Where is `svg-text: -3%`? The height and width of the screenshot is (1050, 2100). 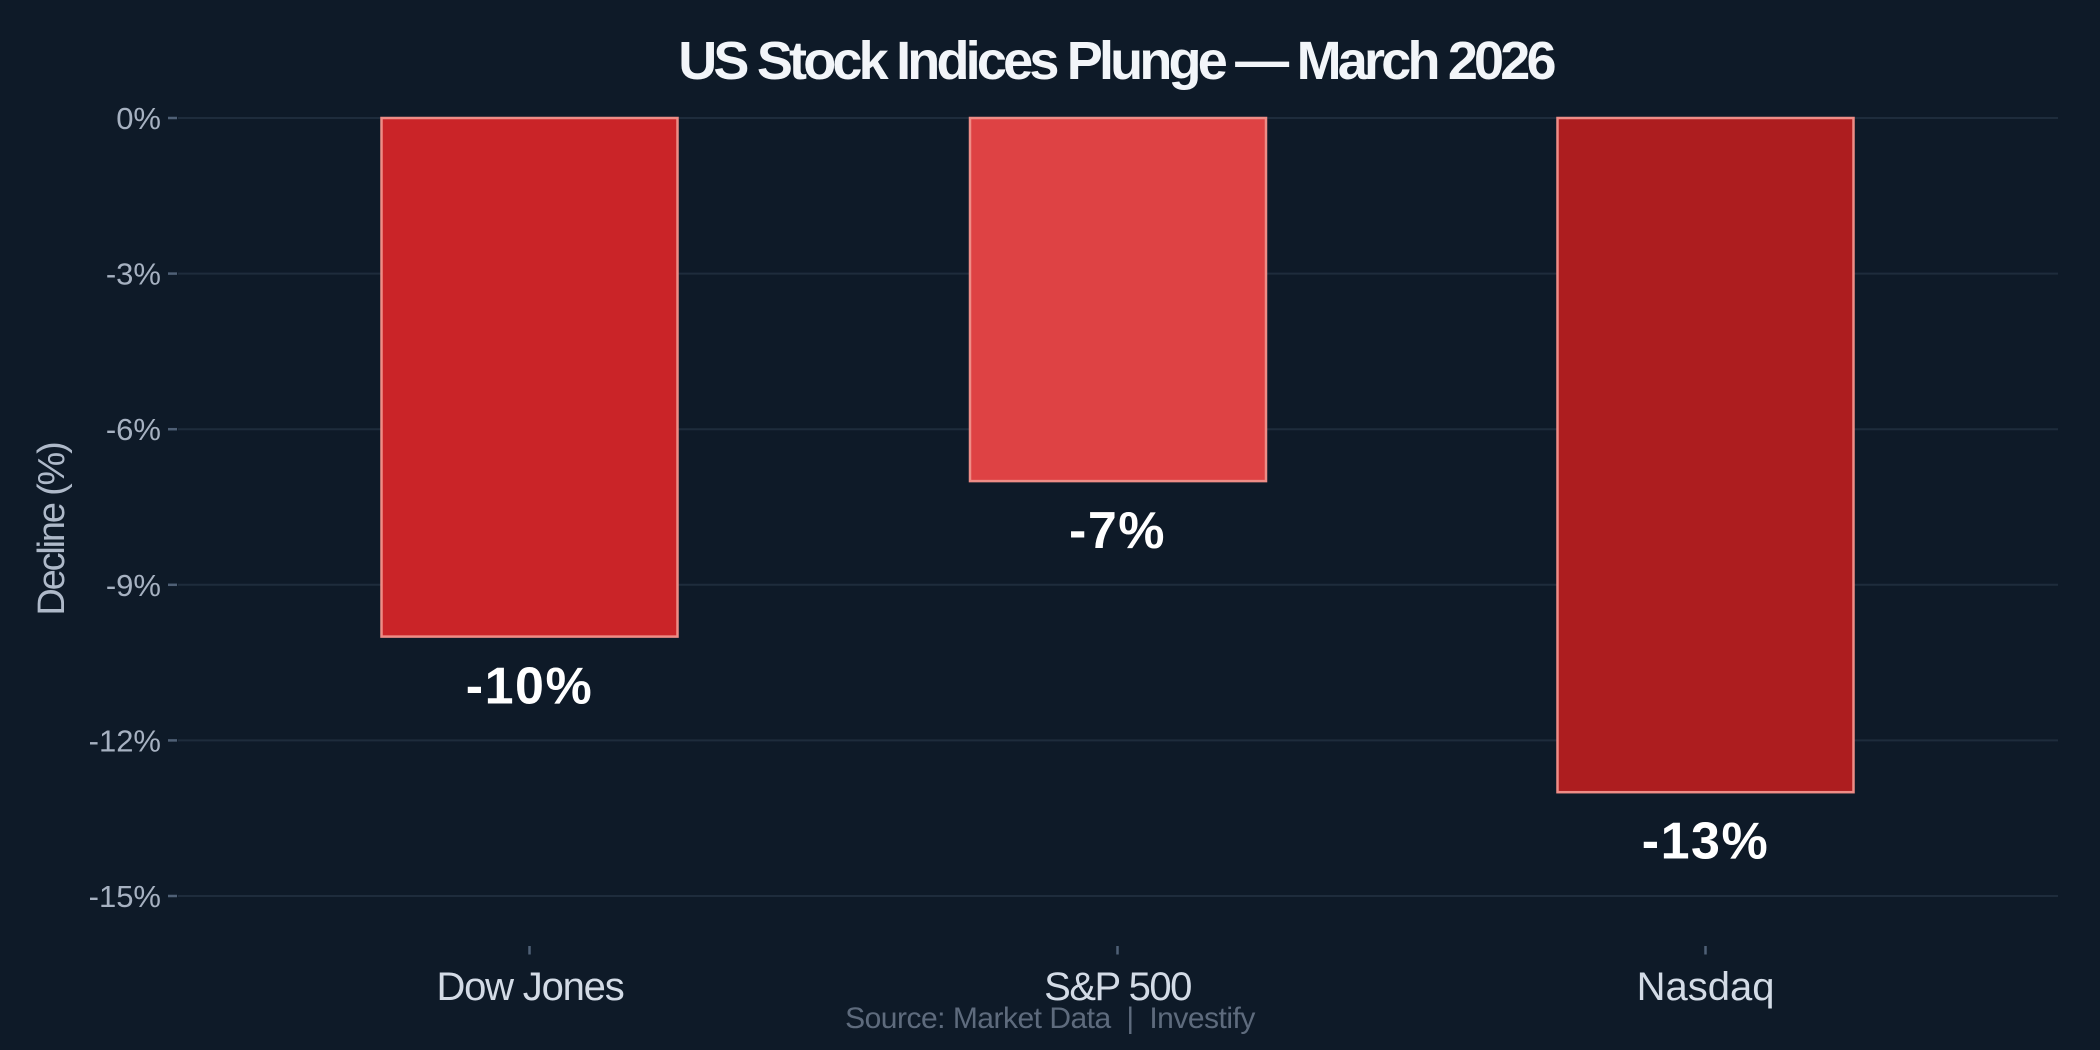 svg-text: -3% is located at coordinates (133, 274).